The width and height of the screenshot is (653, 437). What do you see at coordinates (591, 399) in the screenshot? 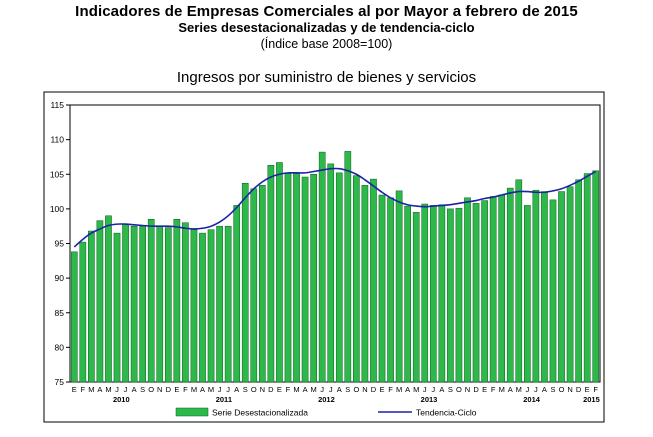
I see `x-year-label: 2015` at bounding box center [591, 399].